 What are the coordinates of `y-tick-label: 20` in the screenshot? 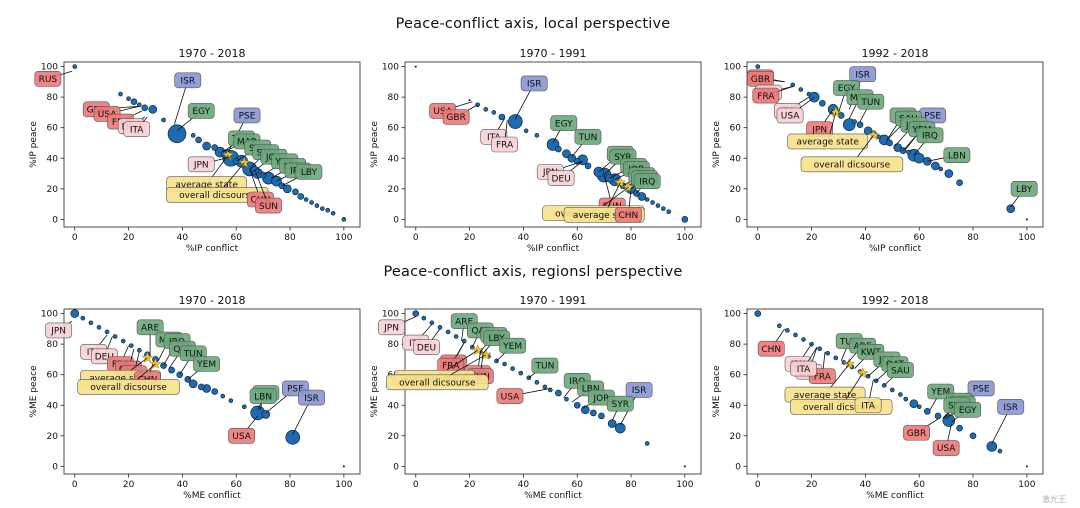 It's located at (53, 190).